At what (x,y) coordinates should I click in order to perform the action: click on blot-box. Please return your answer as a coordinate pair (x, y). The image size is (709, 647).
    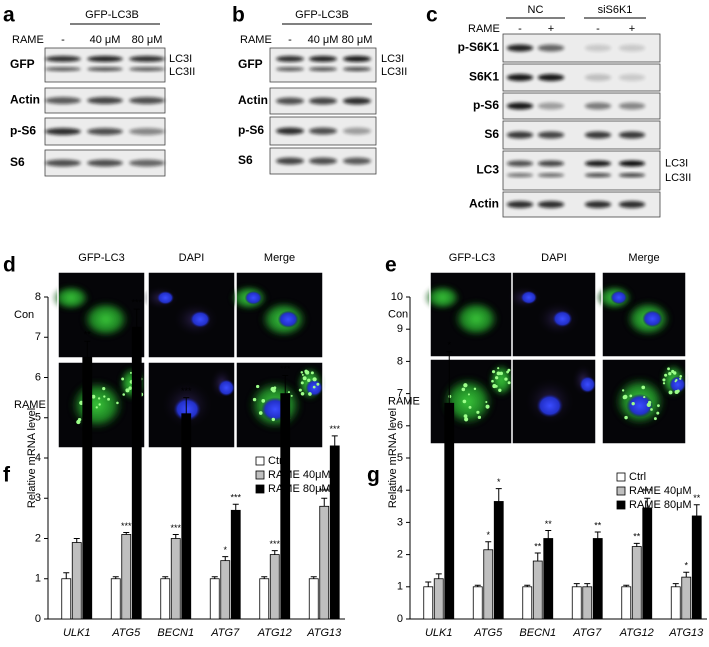
    Looking at the image, I should click on (105, 65).